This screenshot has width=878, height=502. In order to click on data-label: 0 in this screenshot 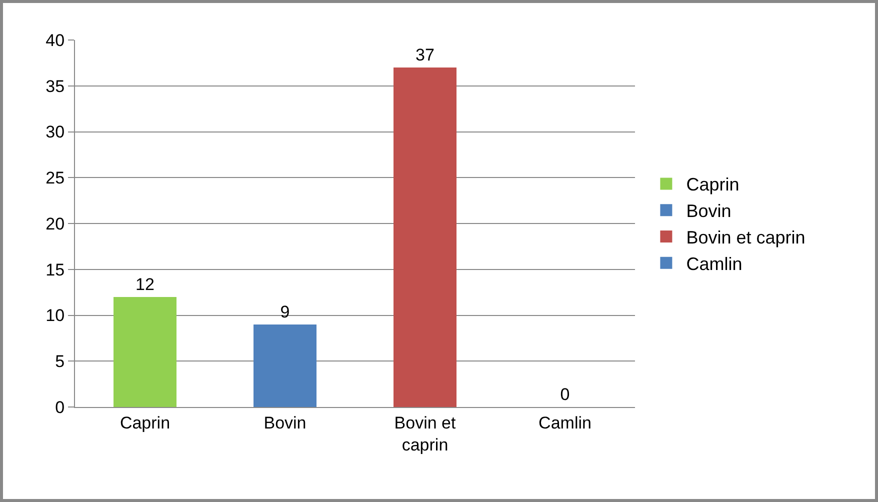, I will do `click(565, 394)`.